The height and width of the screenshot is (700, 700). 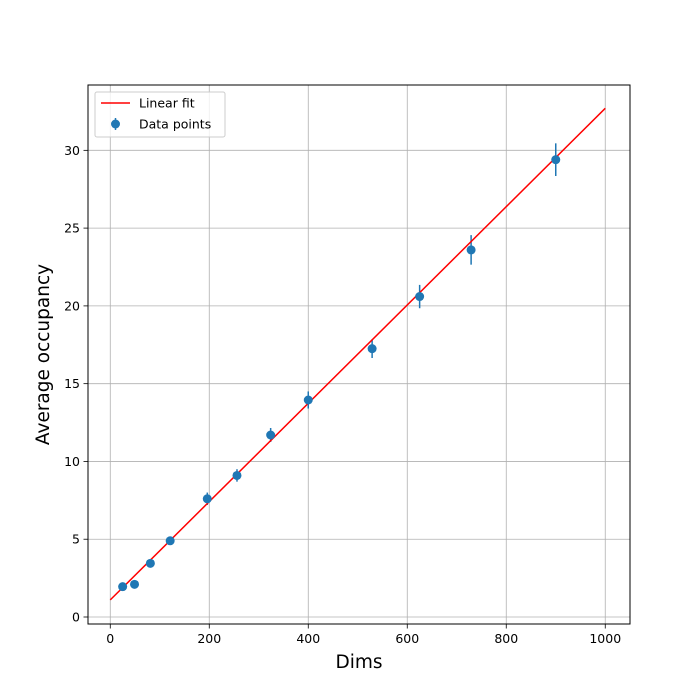 I want to click on y-axis: 0 5 10 15 20 25 30, so click(x=76, y=384).